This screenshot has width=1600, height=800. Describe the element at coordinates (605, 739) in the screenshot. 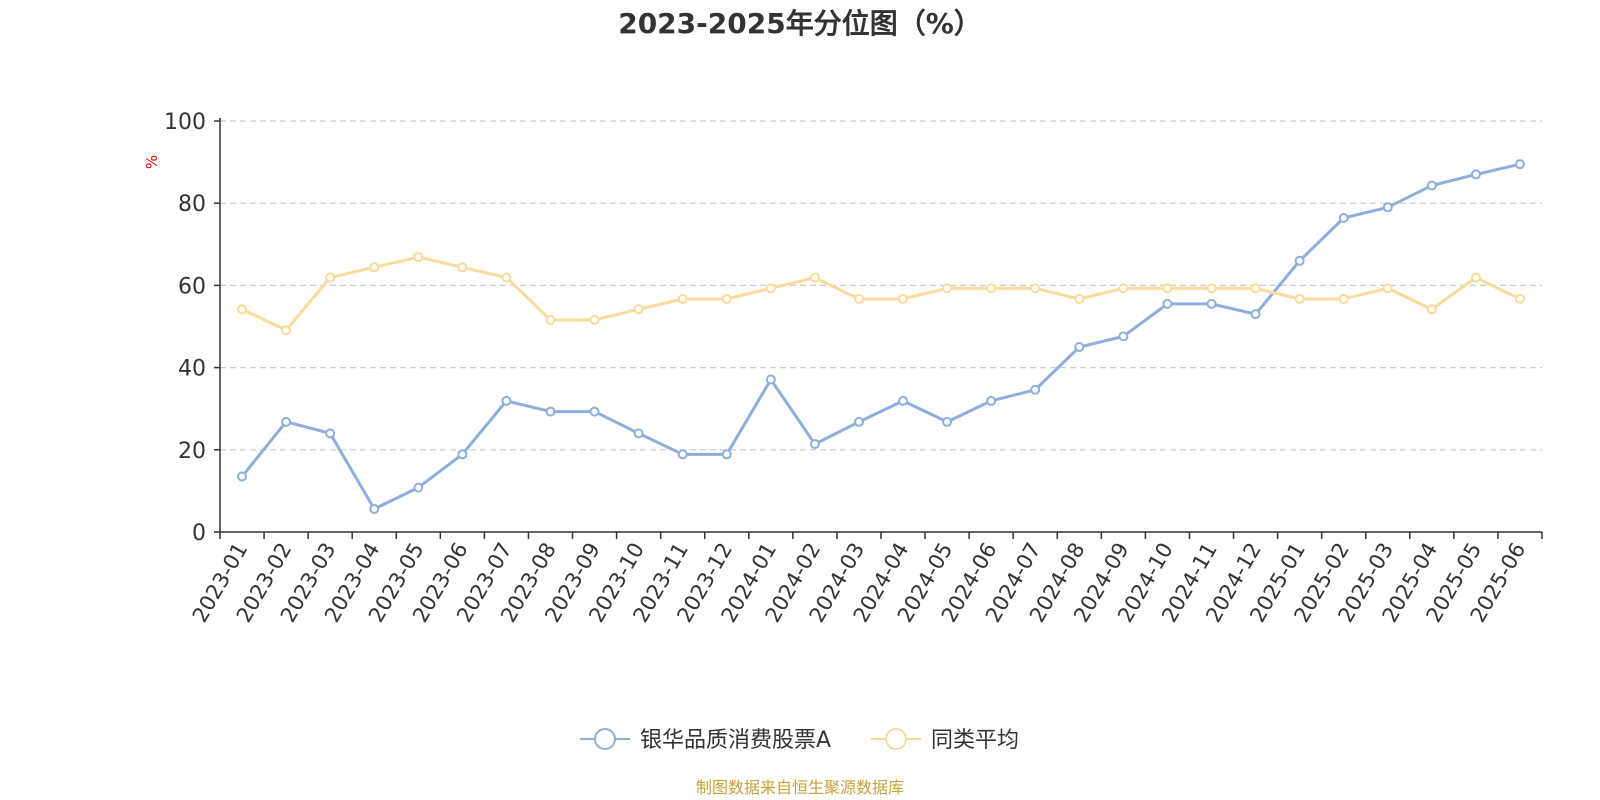

I see `legend-series-1-marker` at that location.